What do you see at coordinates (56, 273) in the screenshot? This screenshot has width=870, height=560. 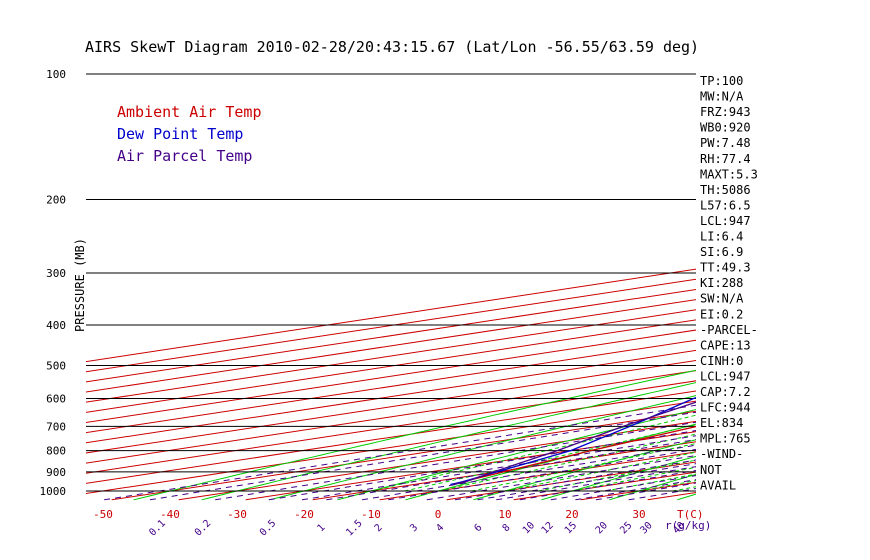 I see `pressure-tick-label: 300` at bounding box center [56, 273].